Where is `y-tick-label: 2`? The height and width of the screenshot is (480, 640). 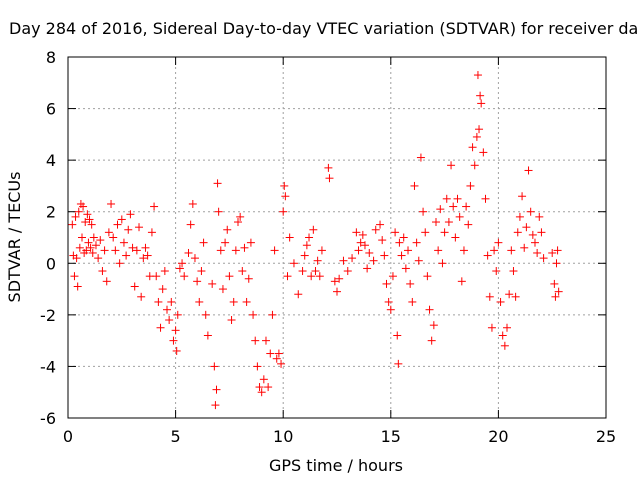
y-tick-label: 2 is located at coordinates (51, 212).